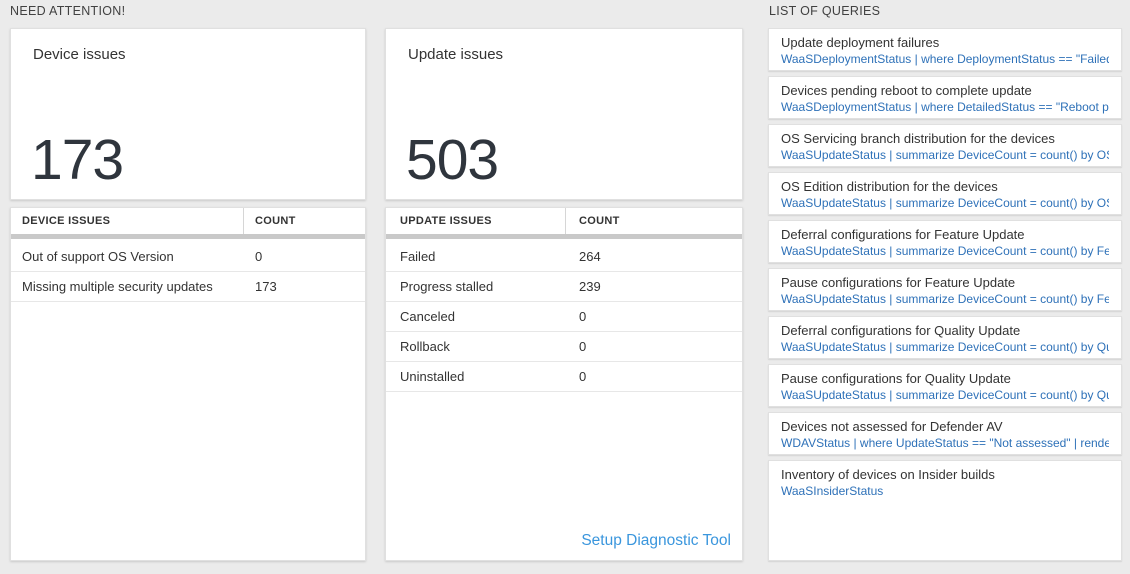 Image resolution: width=1130 pixels, height=574 pixels. What do you see at coordinates (476, 221) in the screenshot?
I see `update-issues-col-header: UPDATE ISSUES` at bounding box center [476, 221].